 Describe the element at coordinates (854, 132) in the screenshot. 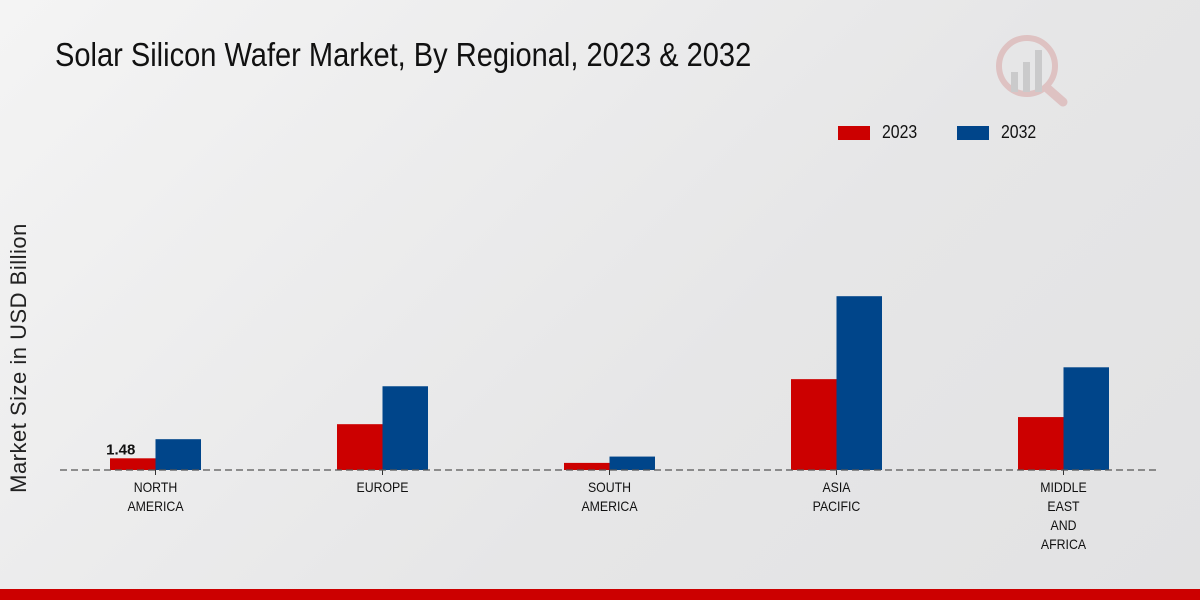

I see `legend-swatch-2023` at that location.